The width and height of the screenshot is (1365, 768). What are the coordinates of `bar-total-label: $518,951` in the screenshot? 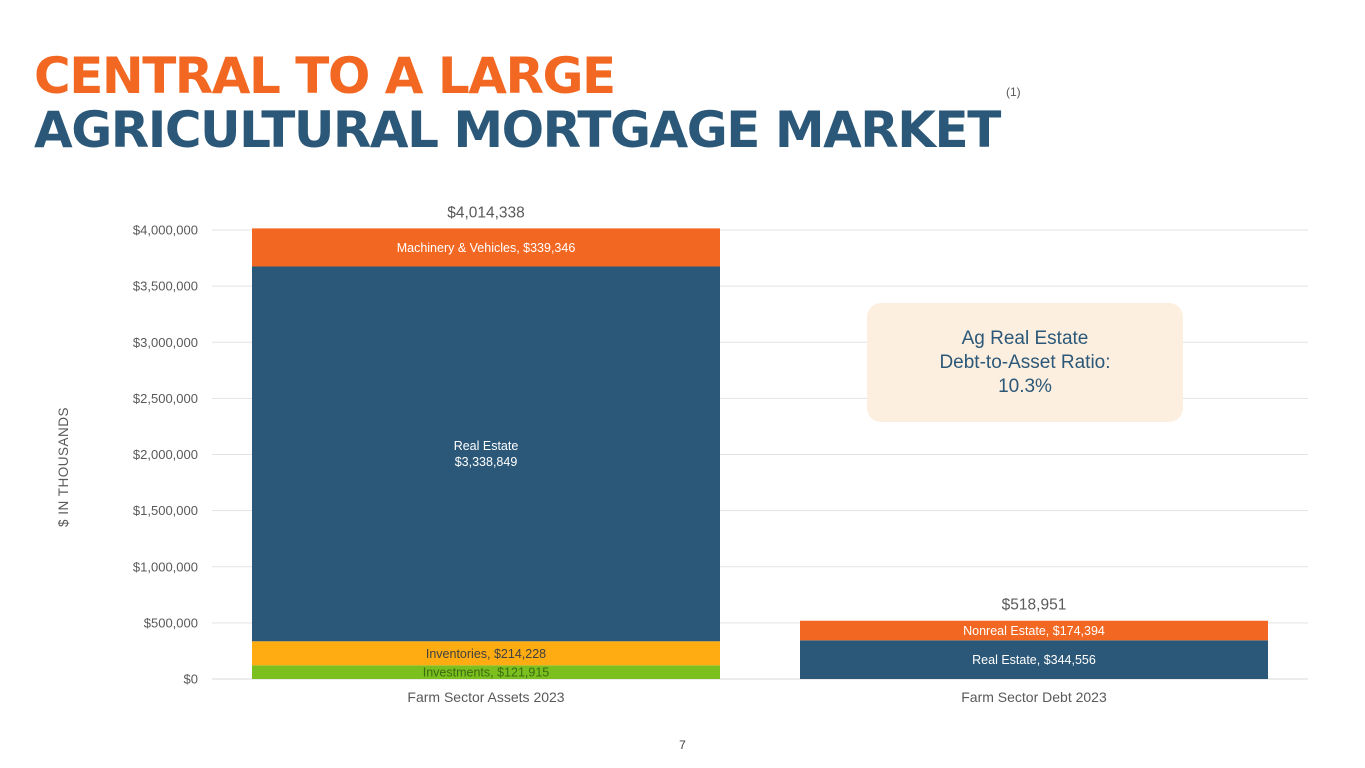 It's located at (1034, 605).